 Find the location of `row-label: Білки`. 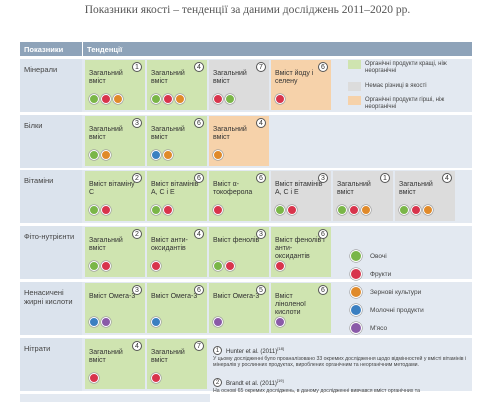

row-label: Білки is located at coordinates (51, 140).